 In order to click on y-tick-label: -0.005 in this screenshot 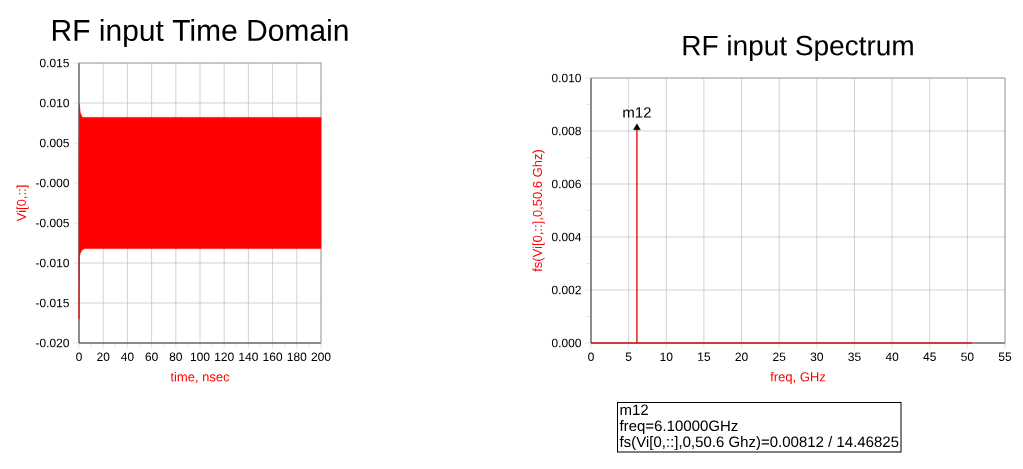, I will do `click(52, 223)`.